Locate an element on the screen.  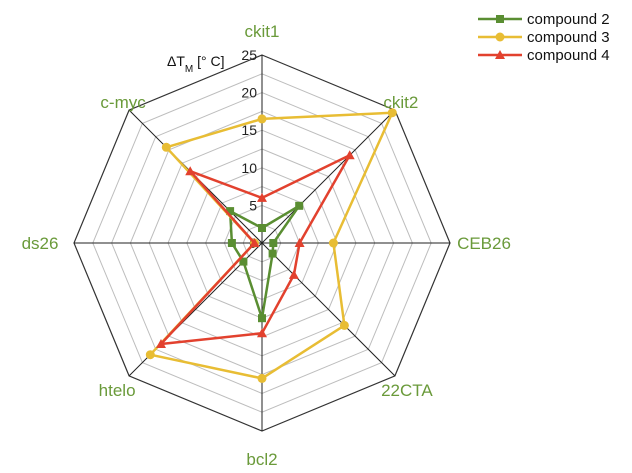
radial-axis-label-unit: [° C] is located at coordinates (208, 61).